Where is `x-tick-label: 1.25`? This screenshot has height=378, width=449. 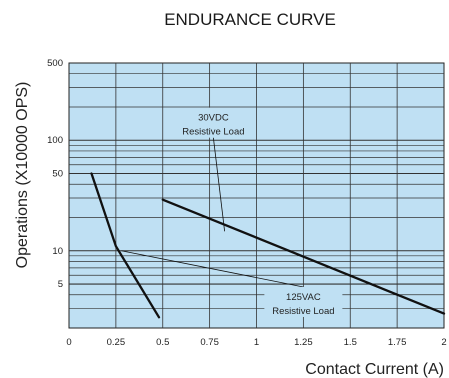 x-tick-label: 1.25 is located at coordinates (303, 342).